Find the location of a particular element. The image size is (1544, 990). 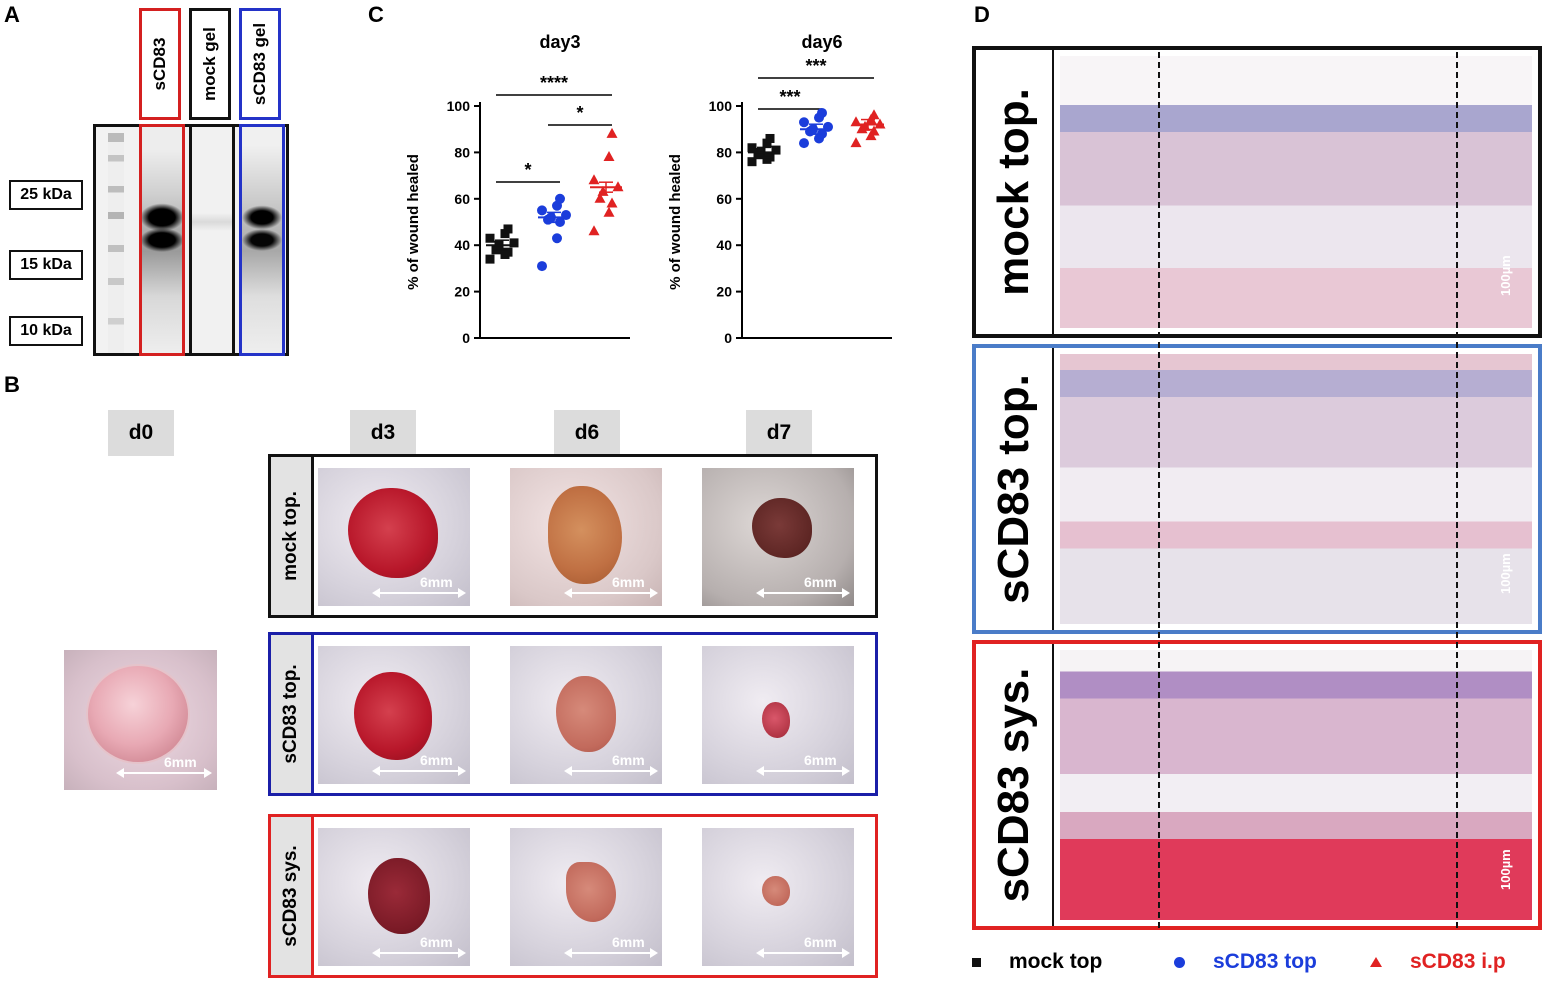

wound-photo-sys-d6: 6mm is located at coordinates (586, 897).